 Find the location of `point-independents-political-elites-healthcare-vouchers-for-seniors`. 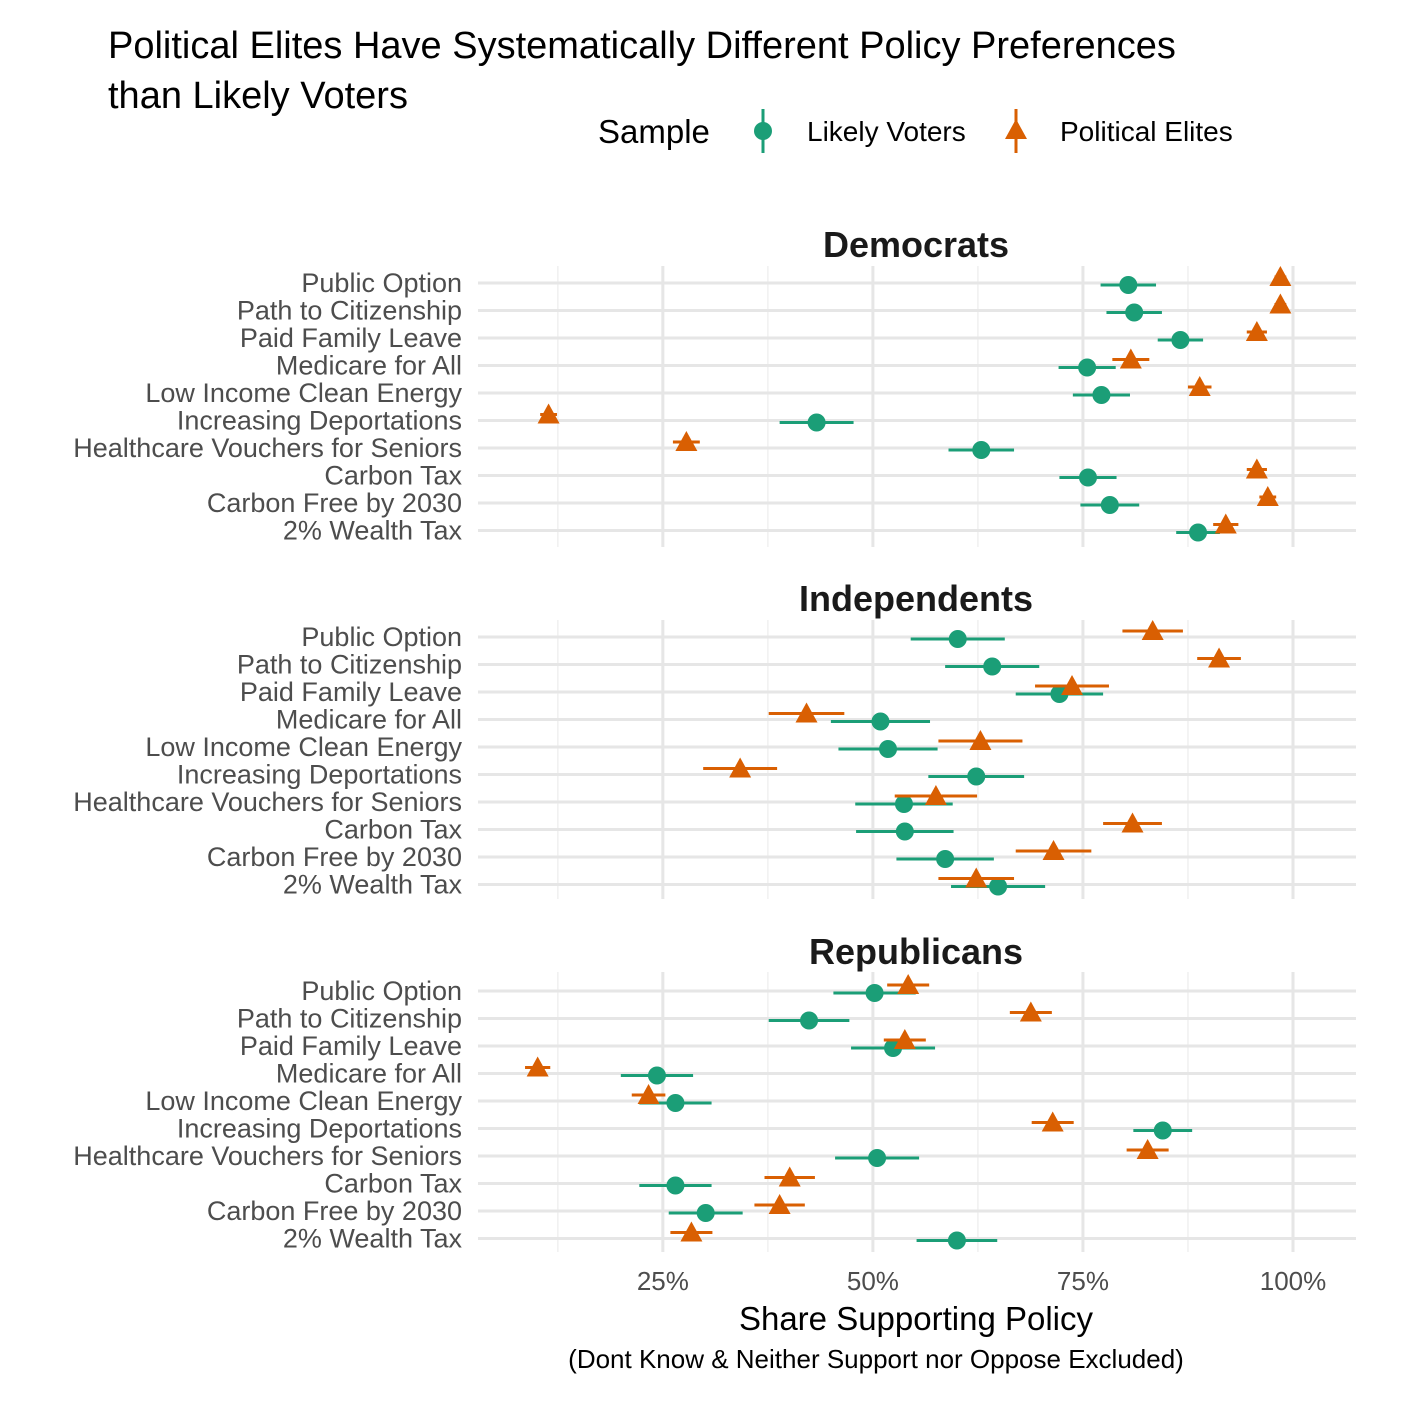

point-independents-political-elites-healthcare-vouchers-for-seniors is located at coordinates (935, 795).